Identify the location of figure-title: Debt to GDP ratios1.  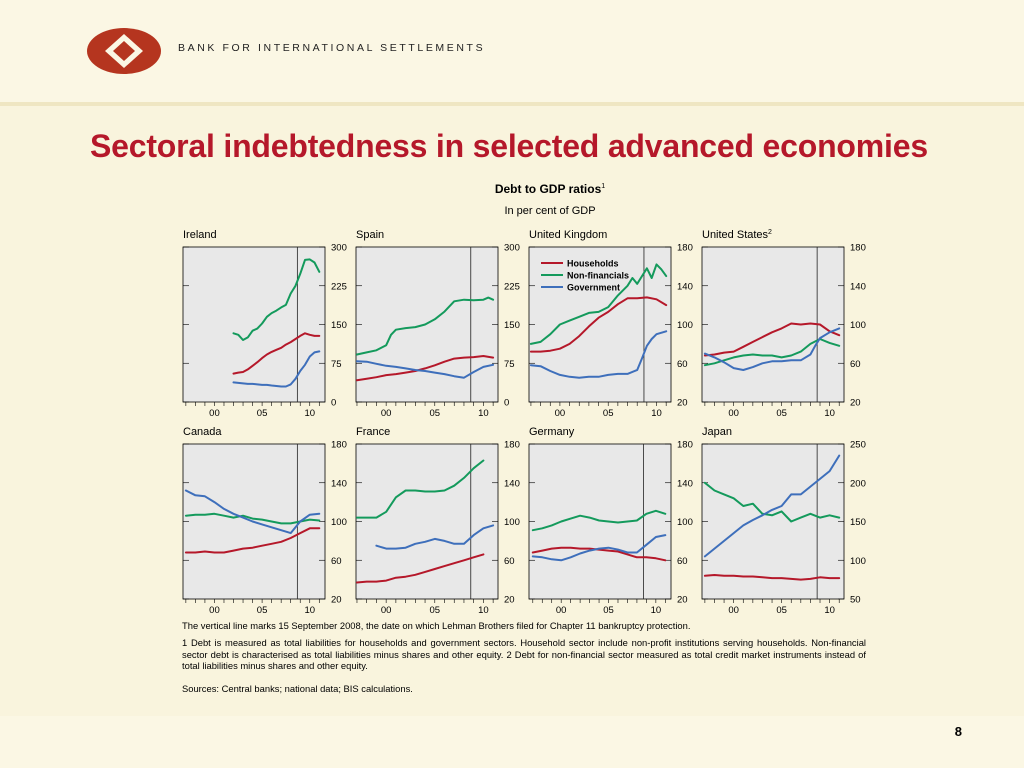
(512, 189).